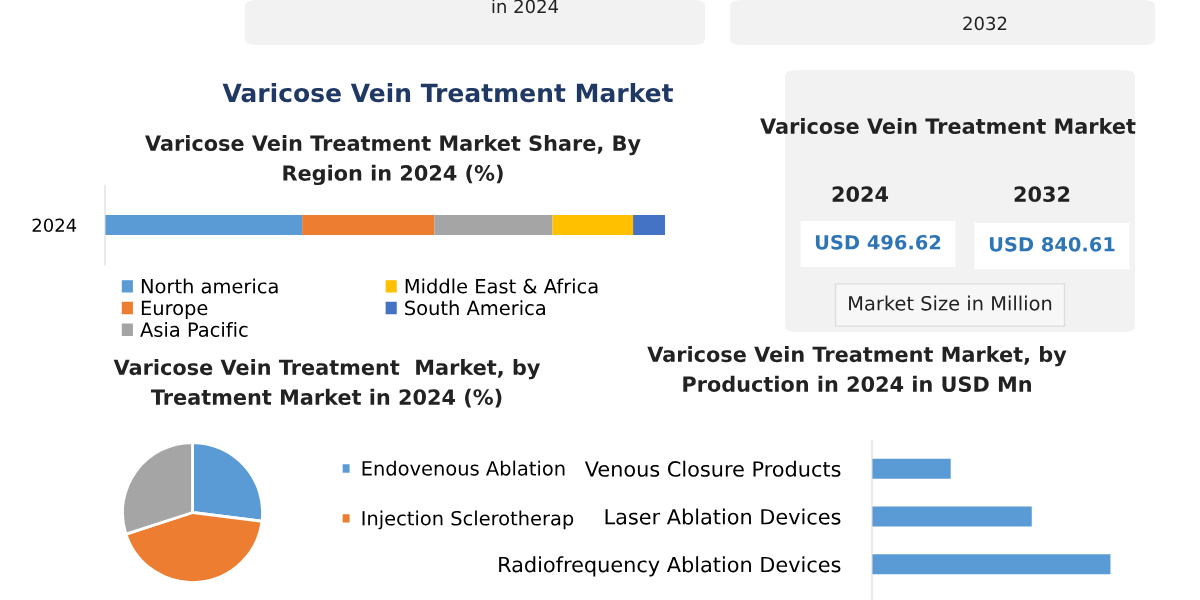 The width and height of the screenshot is (1200, 600). I want to click on legend-label: North america, so click(209, 286).